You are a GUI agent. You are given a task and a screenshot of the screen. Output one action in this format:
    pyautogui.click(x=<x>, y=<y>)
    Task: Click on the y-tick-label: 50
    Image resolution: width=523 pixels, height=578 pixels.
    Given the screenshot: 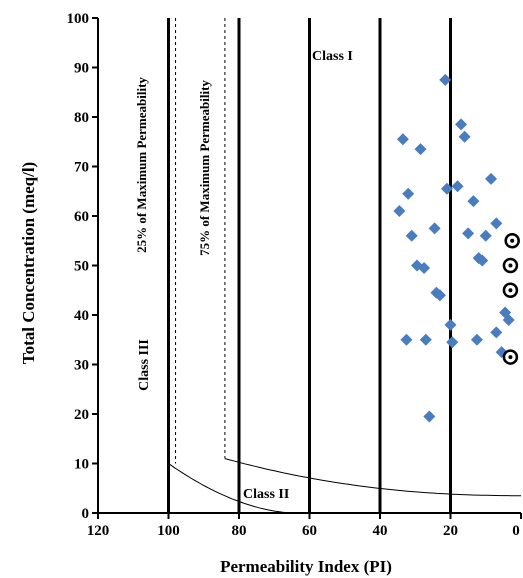 What is the action you would take?
    pyautogui.click(x=81, y=267)
    